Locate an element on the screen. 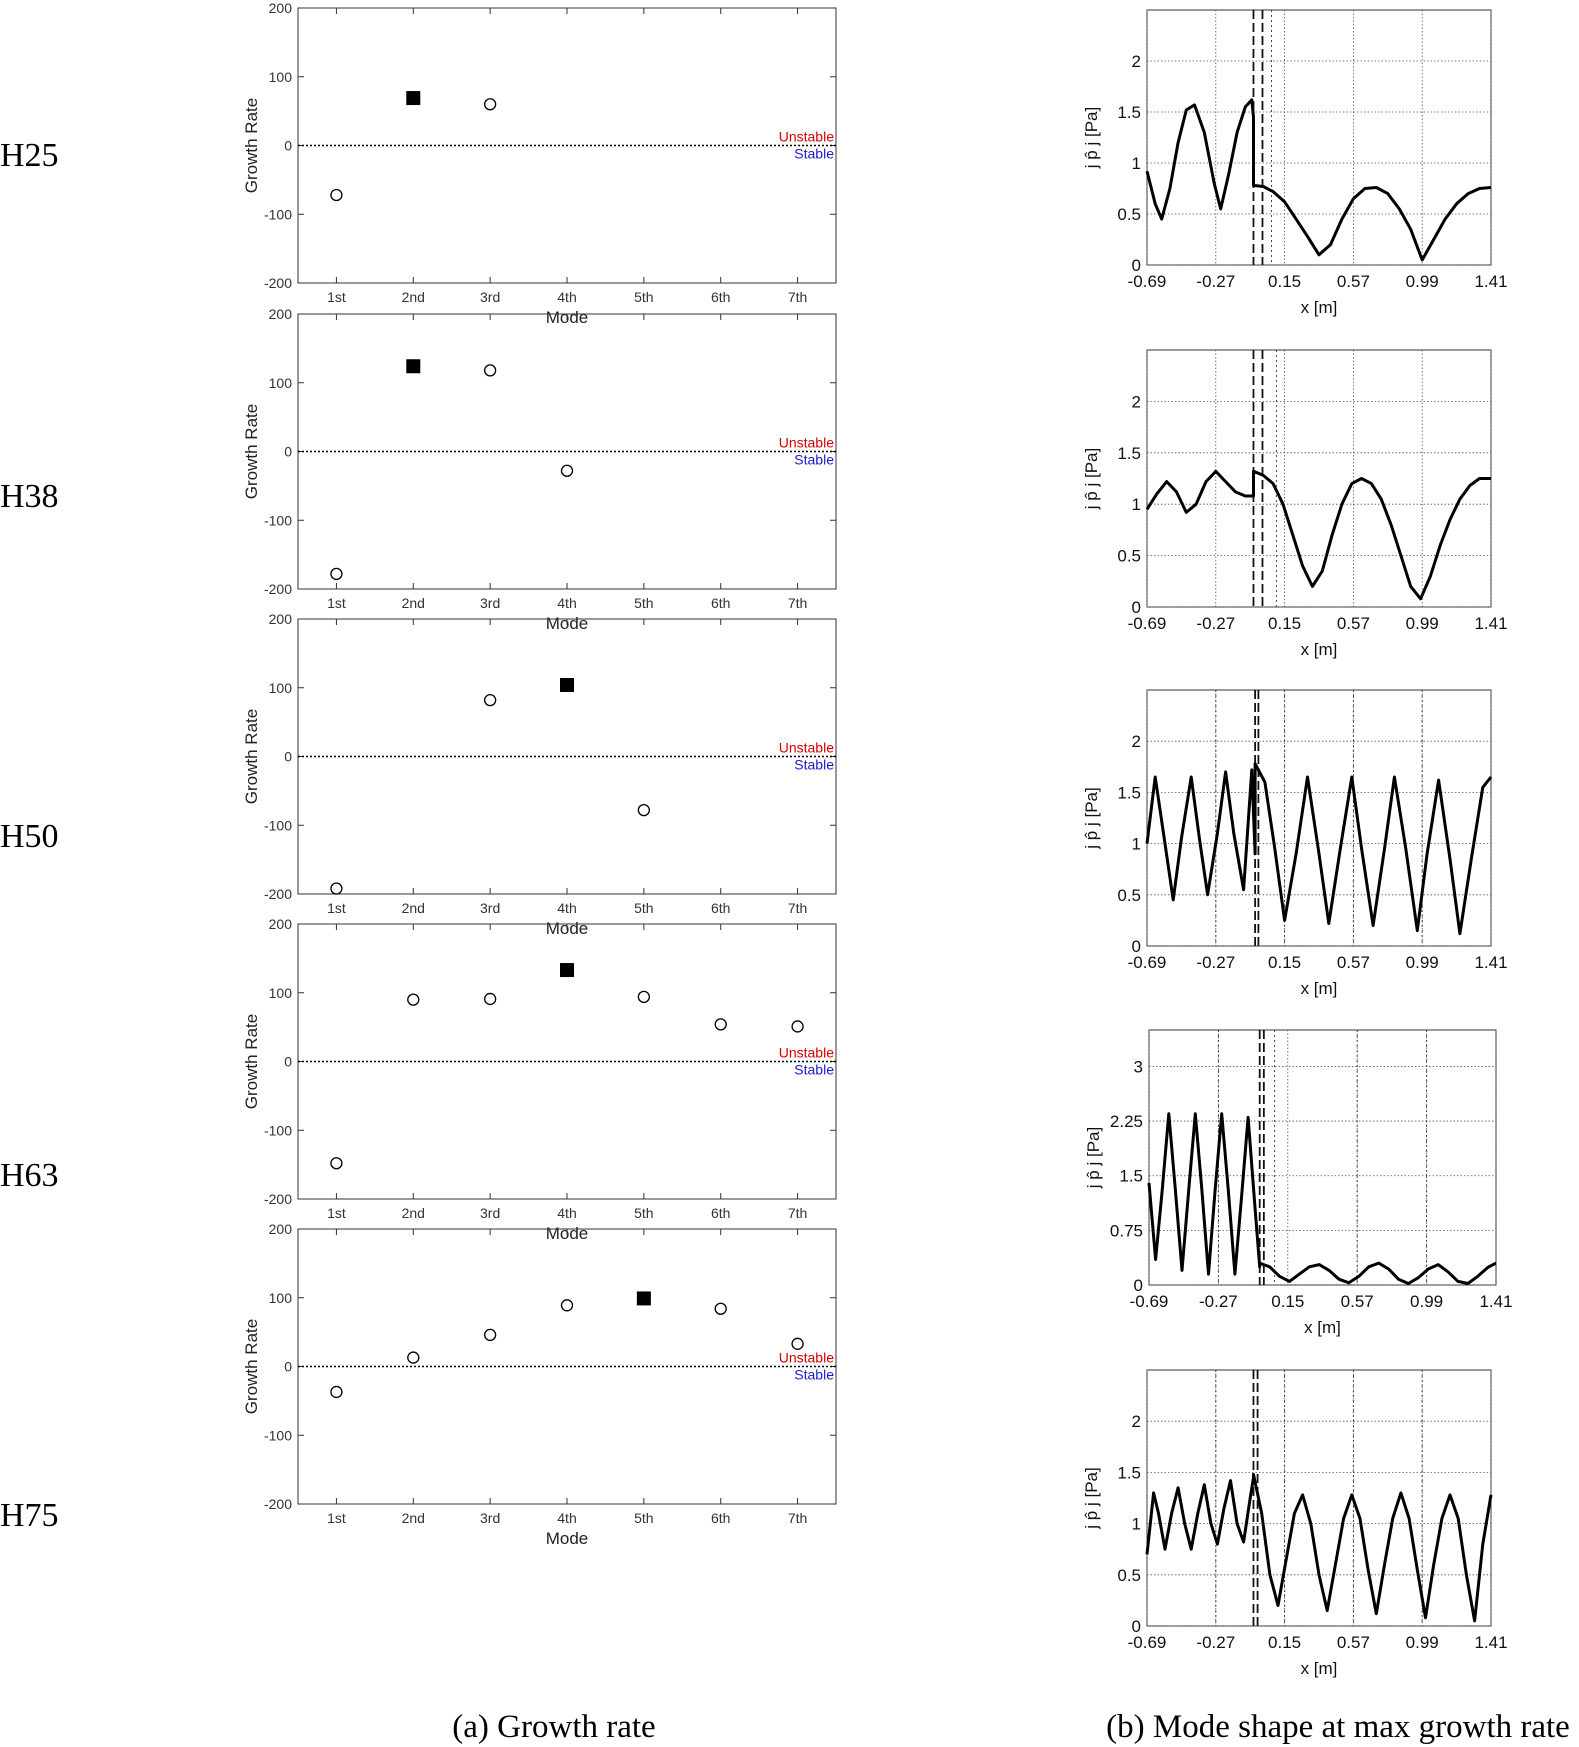 This screenshot has width=1579, height=1747. y-tick-label: 0.75 is located at coordinates (1126, 1230).